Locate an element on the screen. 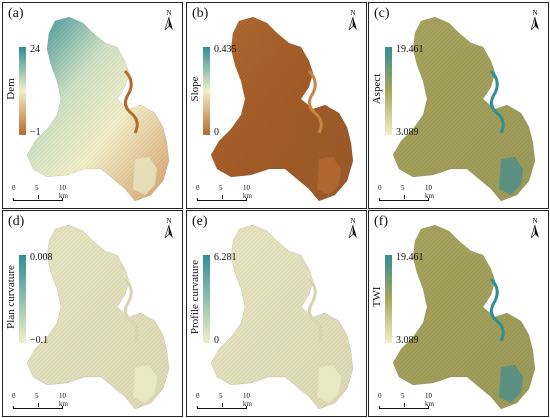 The height and width of the screenshot is (418, 550). legend-min: −1 is located at coordinates (35, 132).